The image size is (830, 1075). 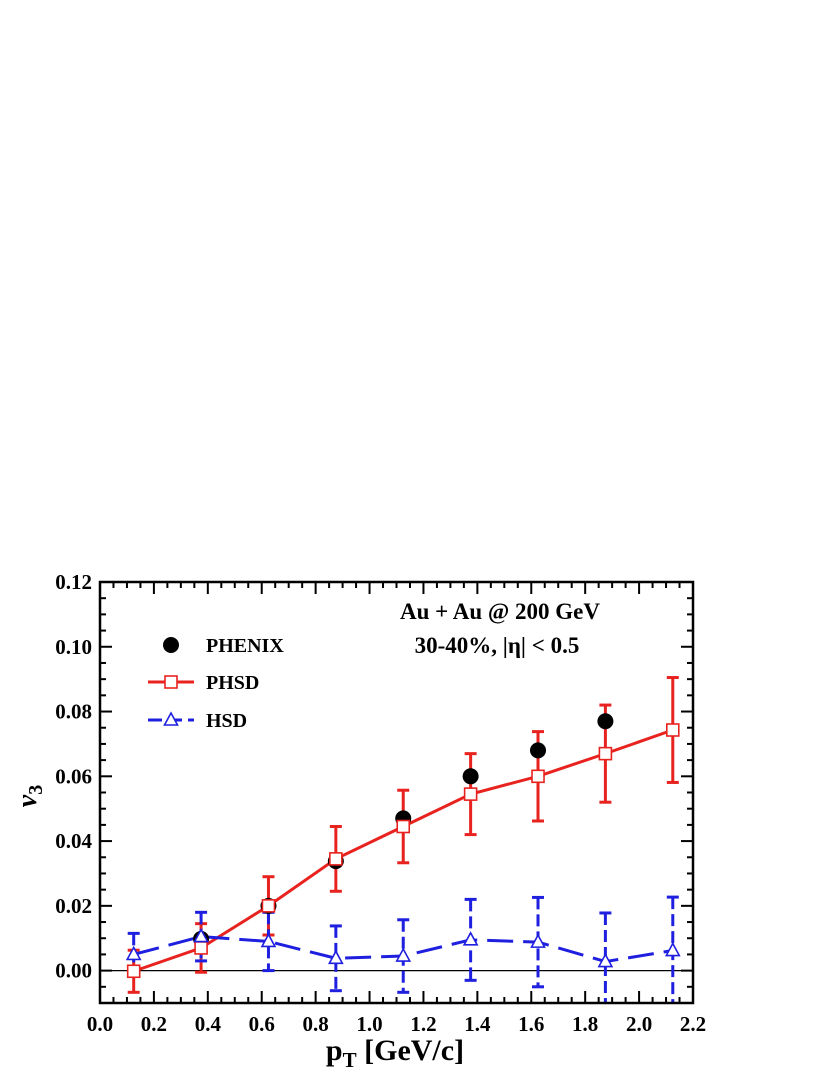 What do you see at coordinates (208, 1024) in the screenshot?
I see `x-tick-label: 0.4` at bounding box center [208, 1024].